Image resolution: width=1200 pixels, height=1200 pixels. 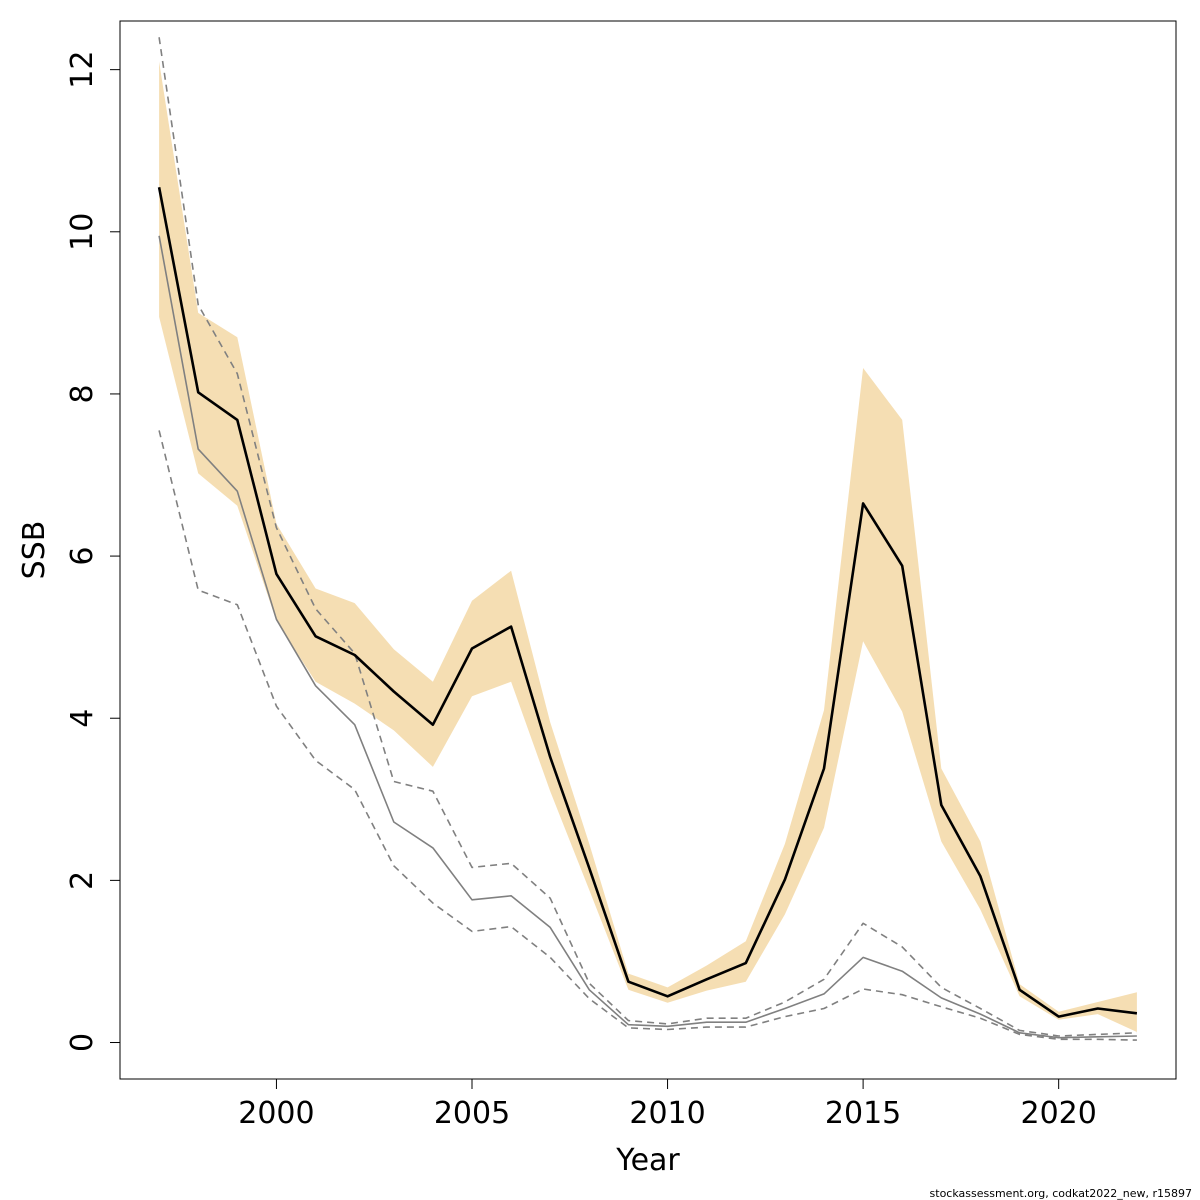 I want to click on x-tick-label: 2000, so click(x=276, y=1113).